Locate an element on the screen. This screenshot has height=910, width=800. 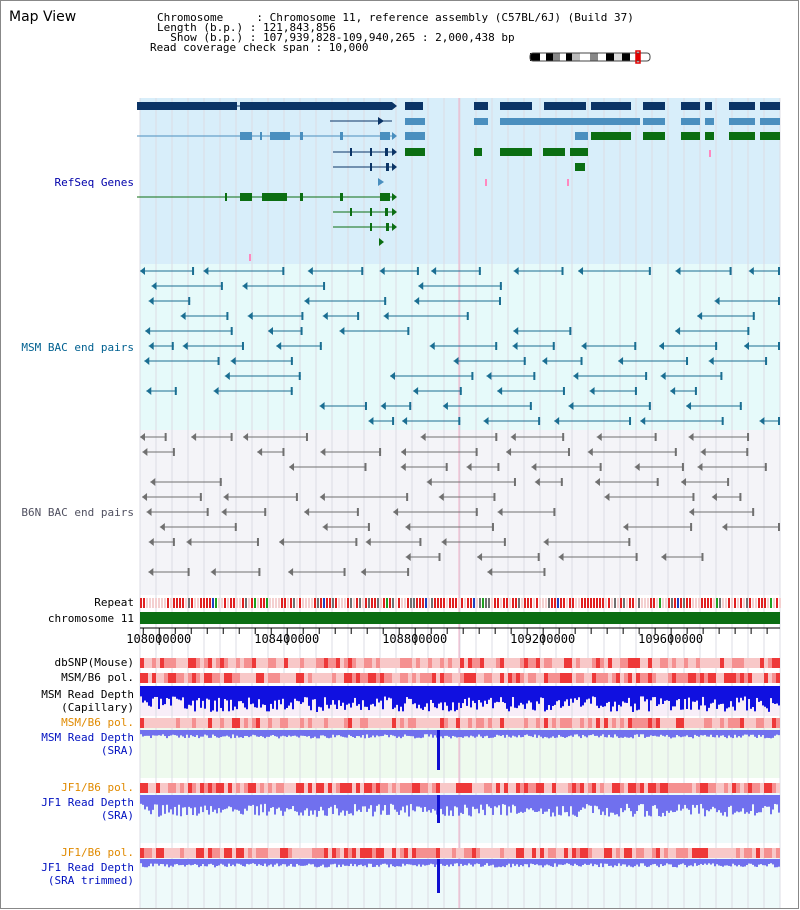
refseq-genes-label: RefSeq Genes is located at coordinates (94, 182).